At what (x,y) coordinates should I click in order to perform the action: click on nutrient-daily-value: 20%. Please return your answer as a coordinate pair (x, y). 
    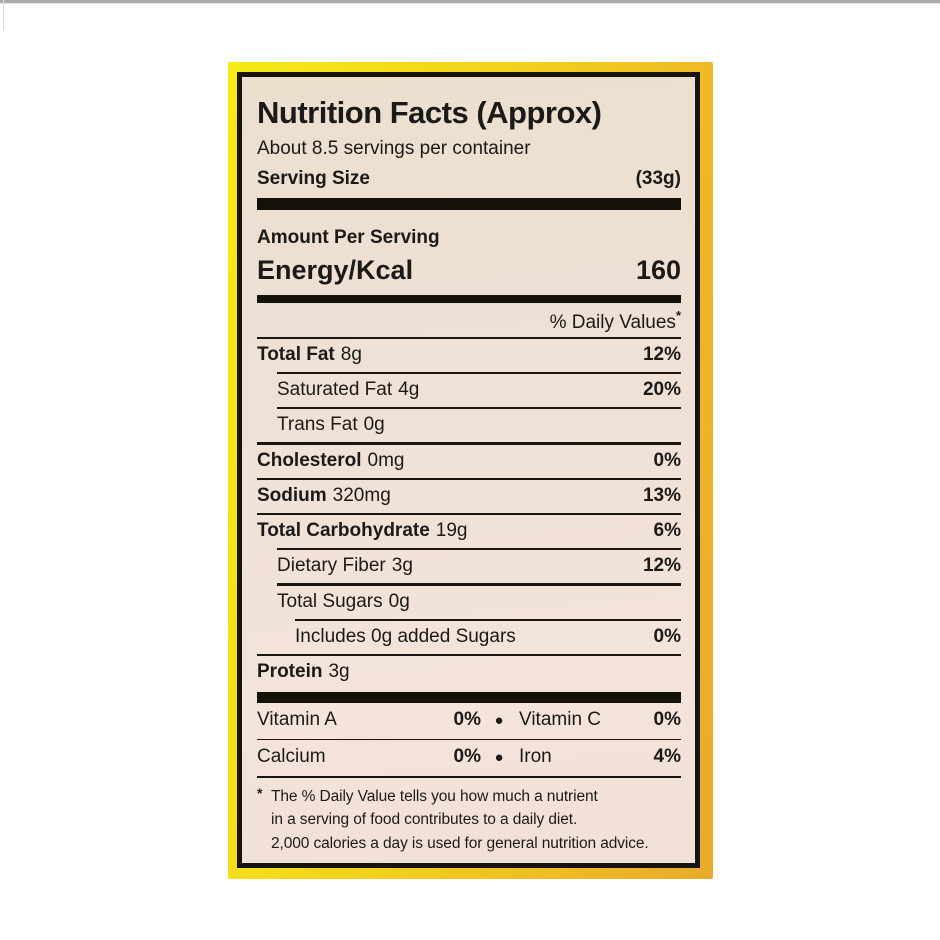
    Looking at the image, I should click on (661, 389).